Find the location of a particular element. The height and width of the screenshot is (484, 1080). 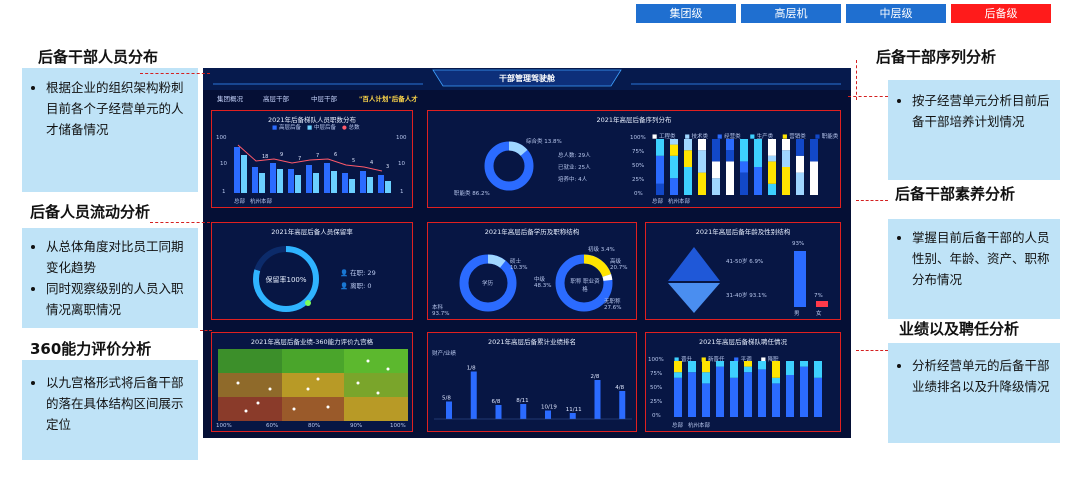

sequence-legend: ■ 工程类 ■ 技术类 ■ 经营类 ■ 生产类 ■ 营销类 ■ 职能类 is located at coordinates (745, 137).